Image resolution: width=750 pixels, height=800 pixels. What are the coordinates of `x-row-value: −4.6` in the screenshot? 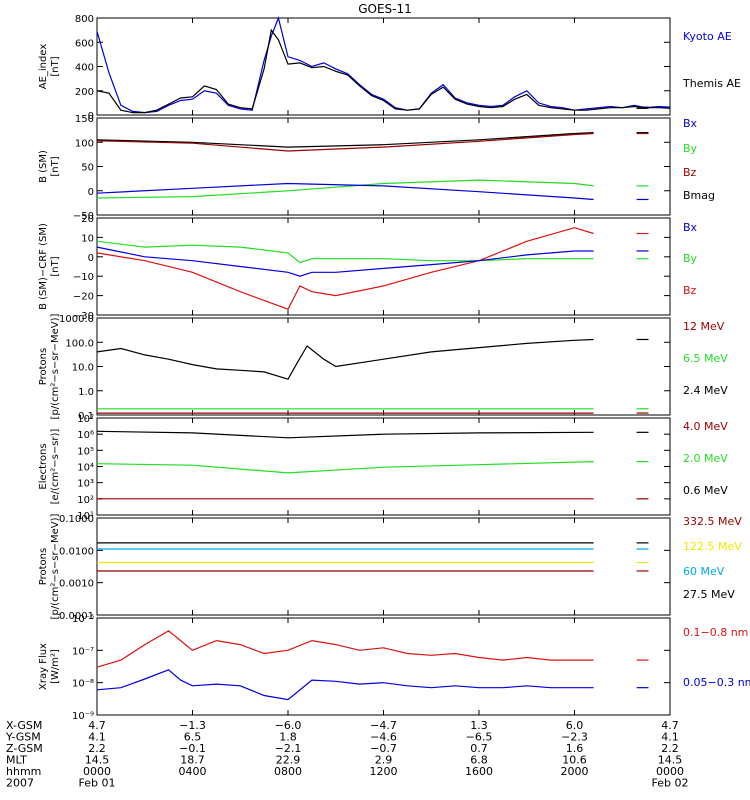 It's located at (383, 737).